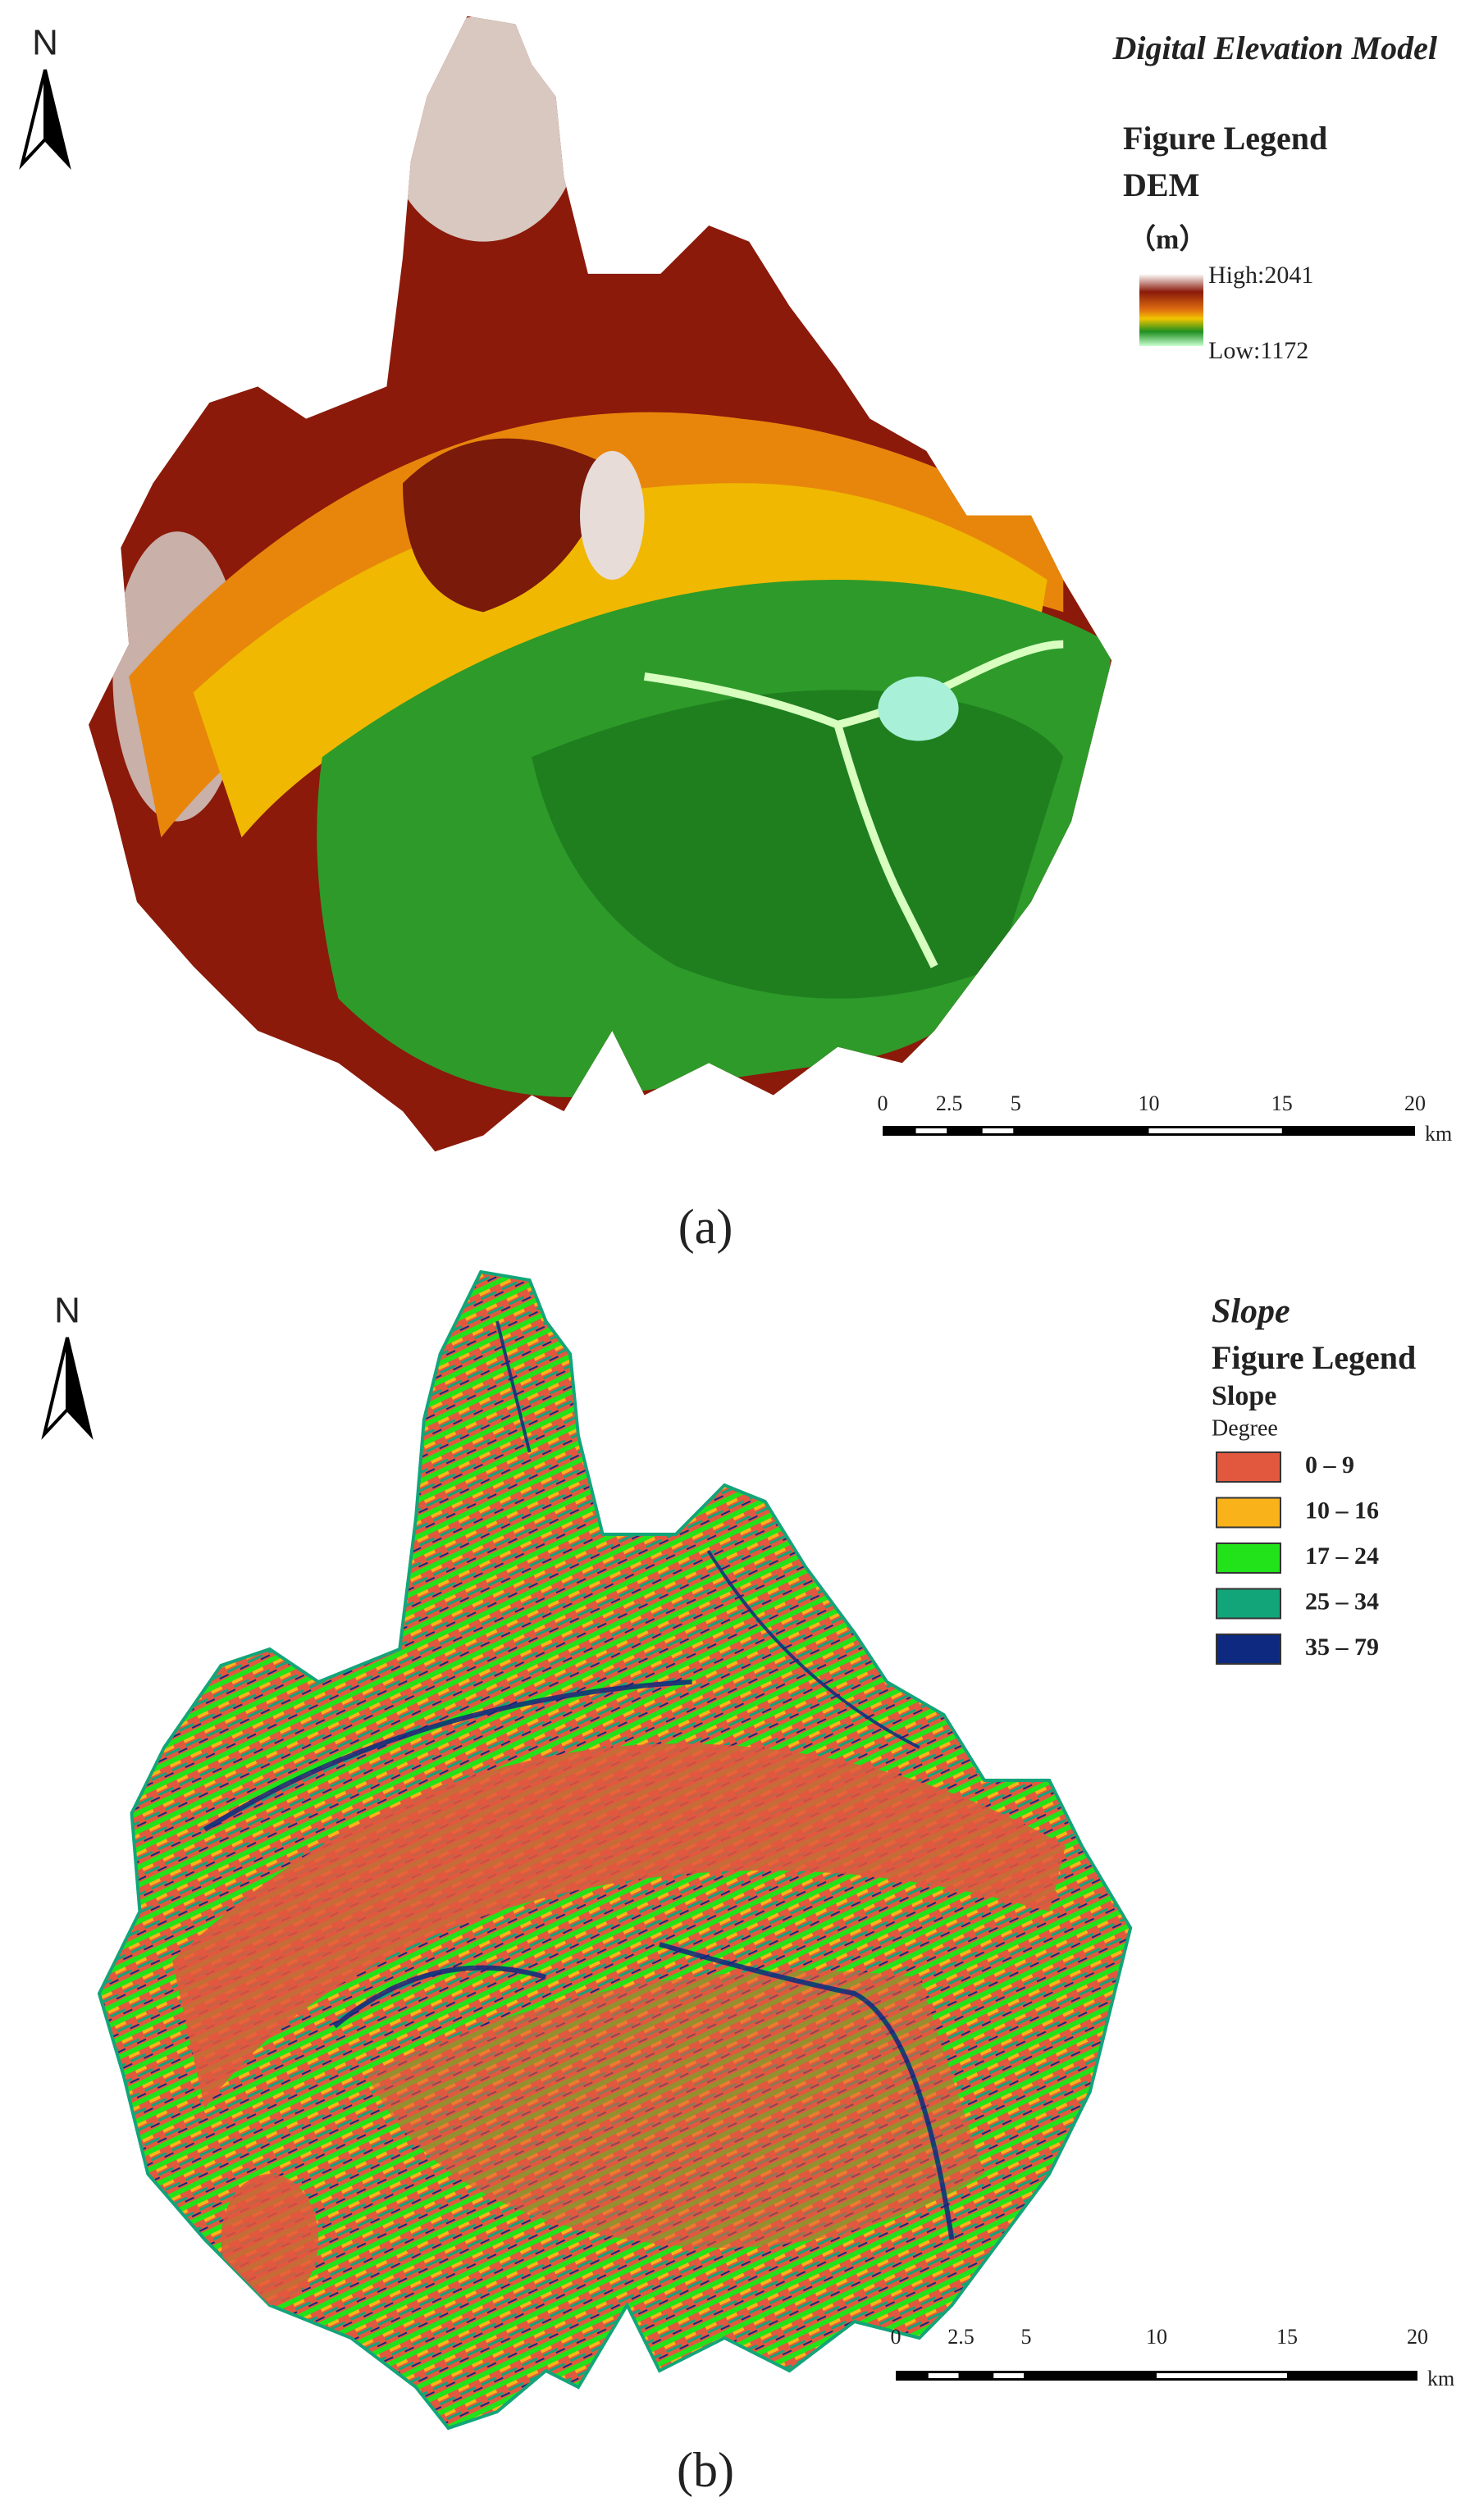 This screenshot has height=2520, width=1479. What do you see at coordinates (1329, 1465) in the screenshot?
I see `legend-label: 0 – 9` at bounding box center [1329, 1465].